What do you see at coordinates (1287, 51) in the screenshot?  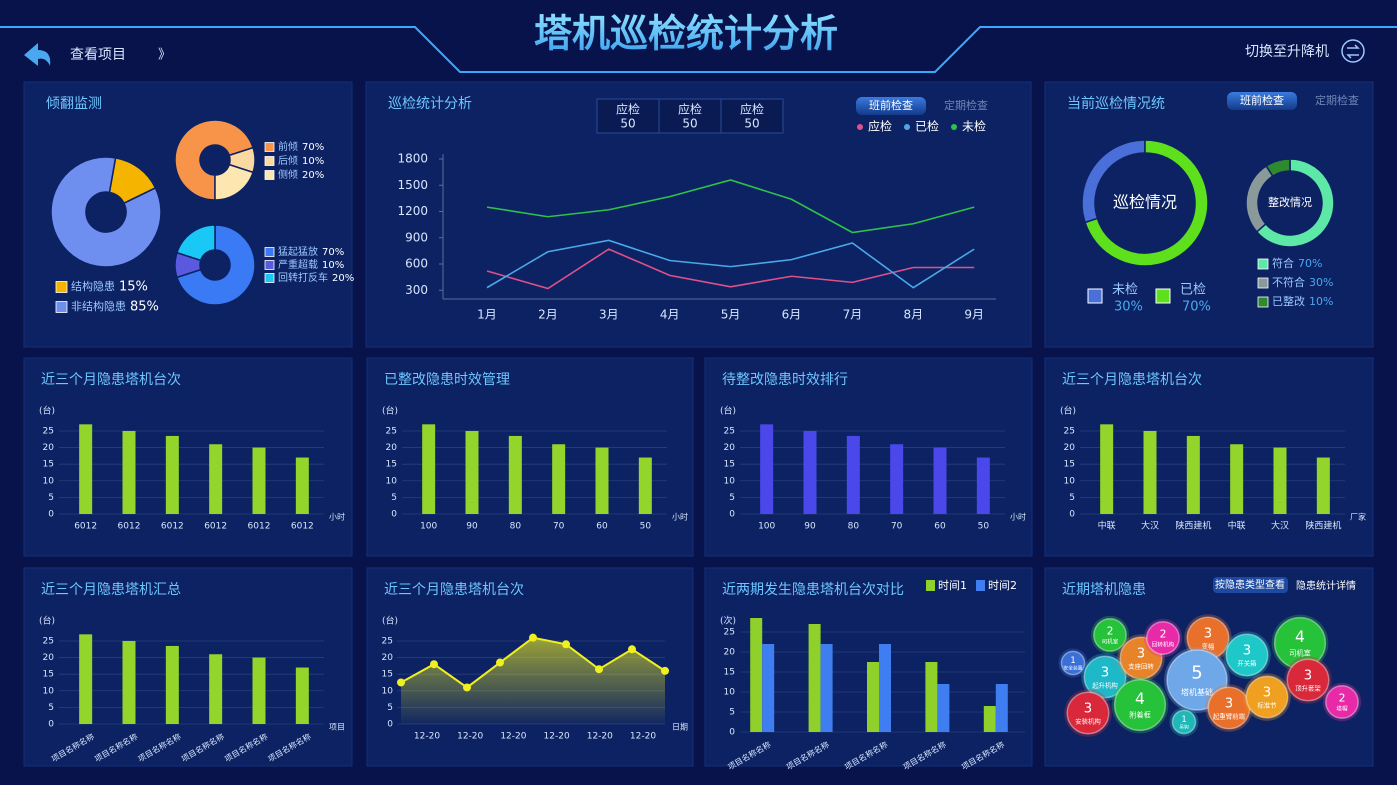 I see `switch-link: 切换至升降机` at bounding box center [1287, 51].